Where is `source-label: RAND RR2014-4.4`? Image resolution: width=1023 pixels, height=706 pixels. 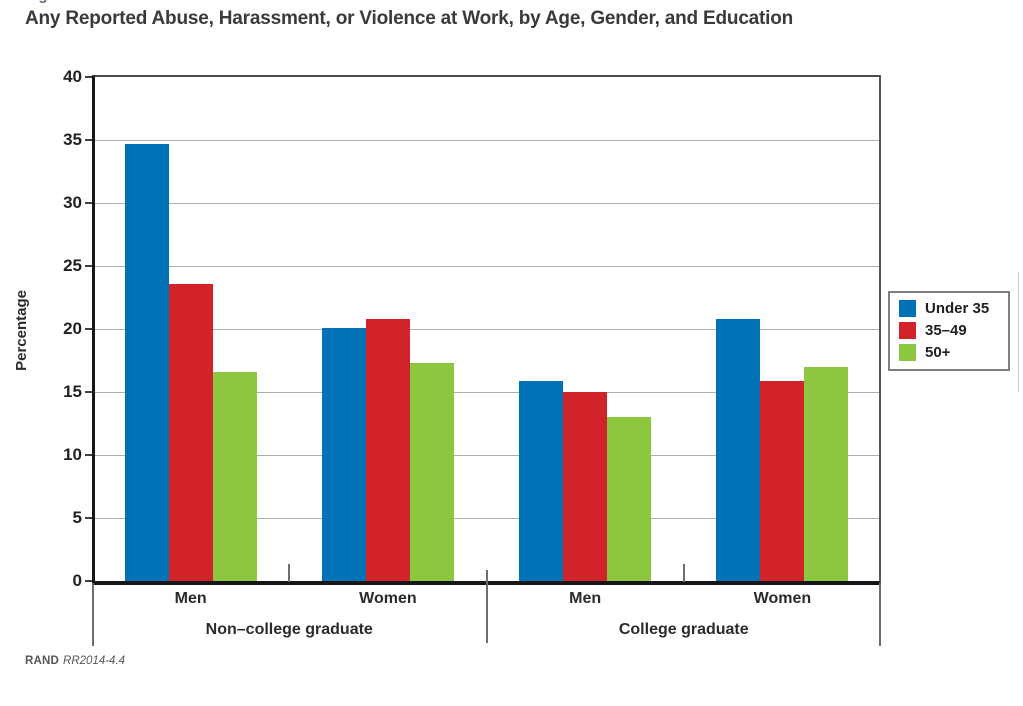 source-label: RAND RR2014-4.4 is located at coordinates (75, 661).